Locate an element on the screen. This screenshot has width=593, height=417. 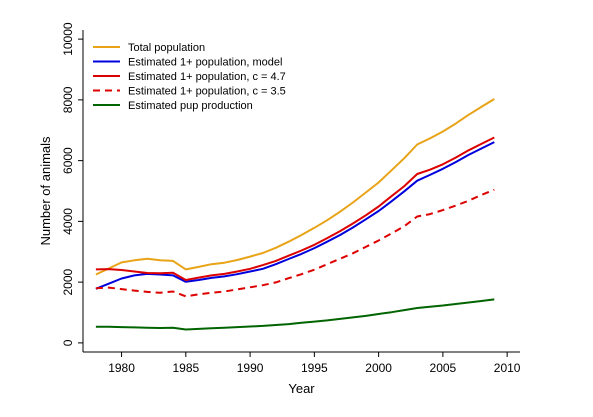
series-line is located at coordinates (295, 314).